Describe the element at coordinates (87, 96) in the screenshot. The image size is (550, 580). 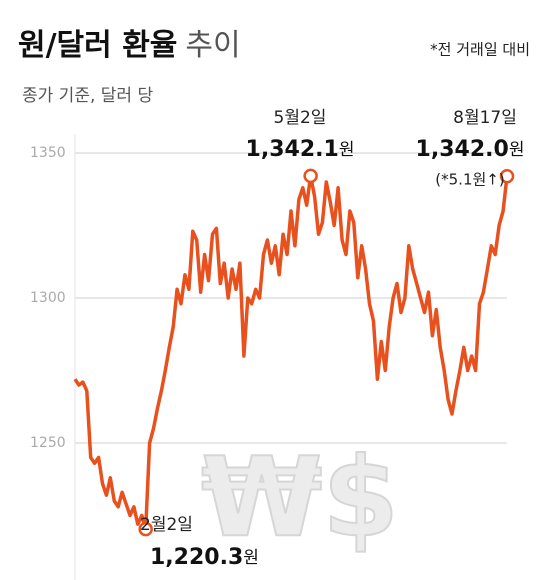
I see `subtitle: 종가 기준, 달러 당` at that location.